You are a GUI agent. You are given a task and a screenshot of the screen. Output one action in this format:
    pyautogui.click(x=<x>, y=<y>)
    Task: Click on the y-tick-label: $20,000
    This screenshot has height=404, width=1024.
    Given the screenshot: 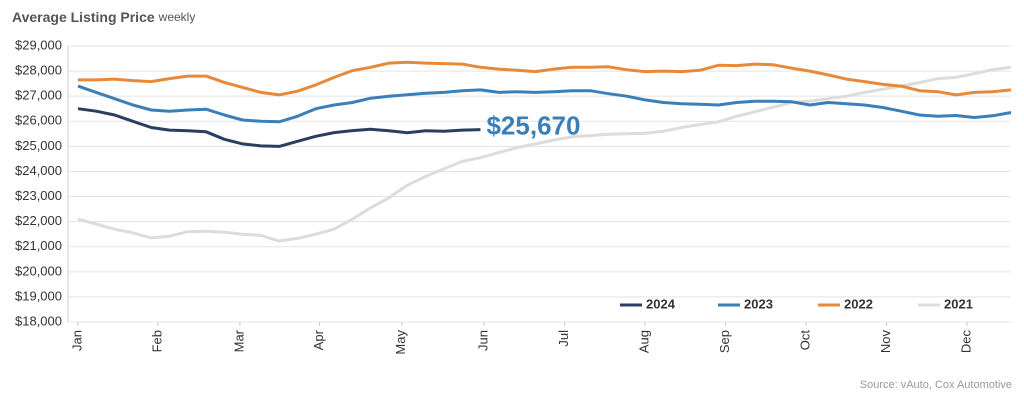 What is the action you would take?
    pyautogui.click(x=38, y=270)
    